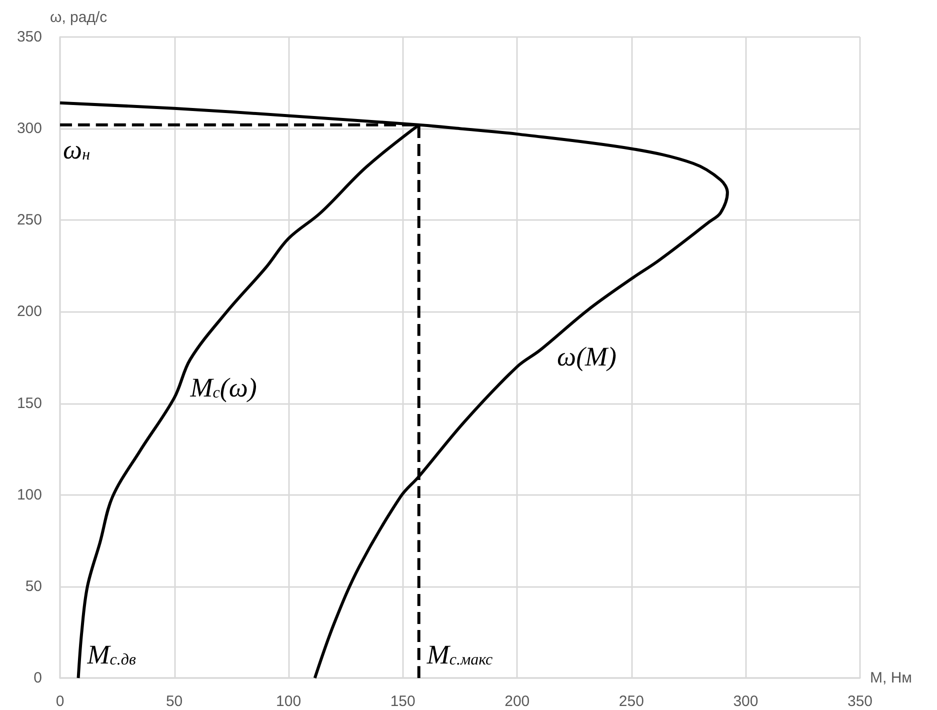 The height and width of the screenshot is (710, 937). I want to click on x-tick-label: 200, so click(517, 701).